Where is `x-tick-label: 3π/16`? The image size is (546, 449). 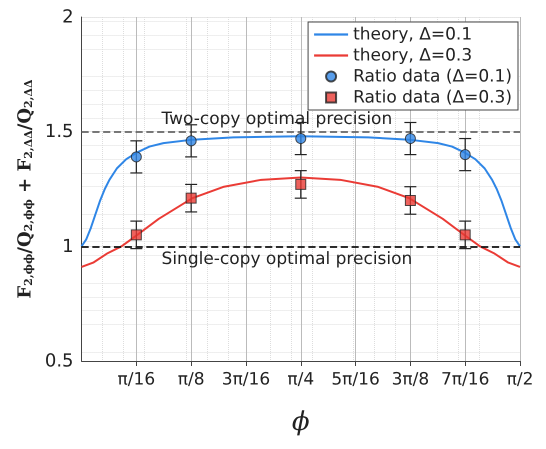
x-tick-label: 3π/16 is located at coordinates (246, 380).